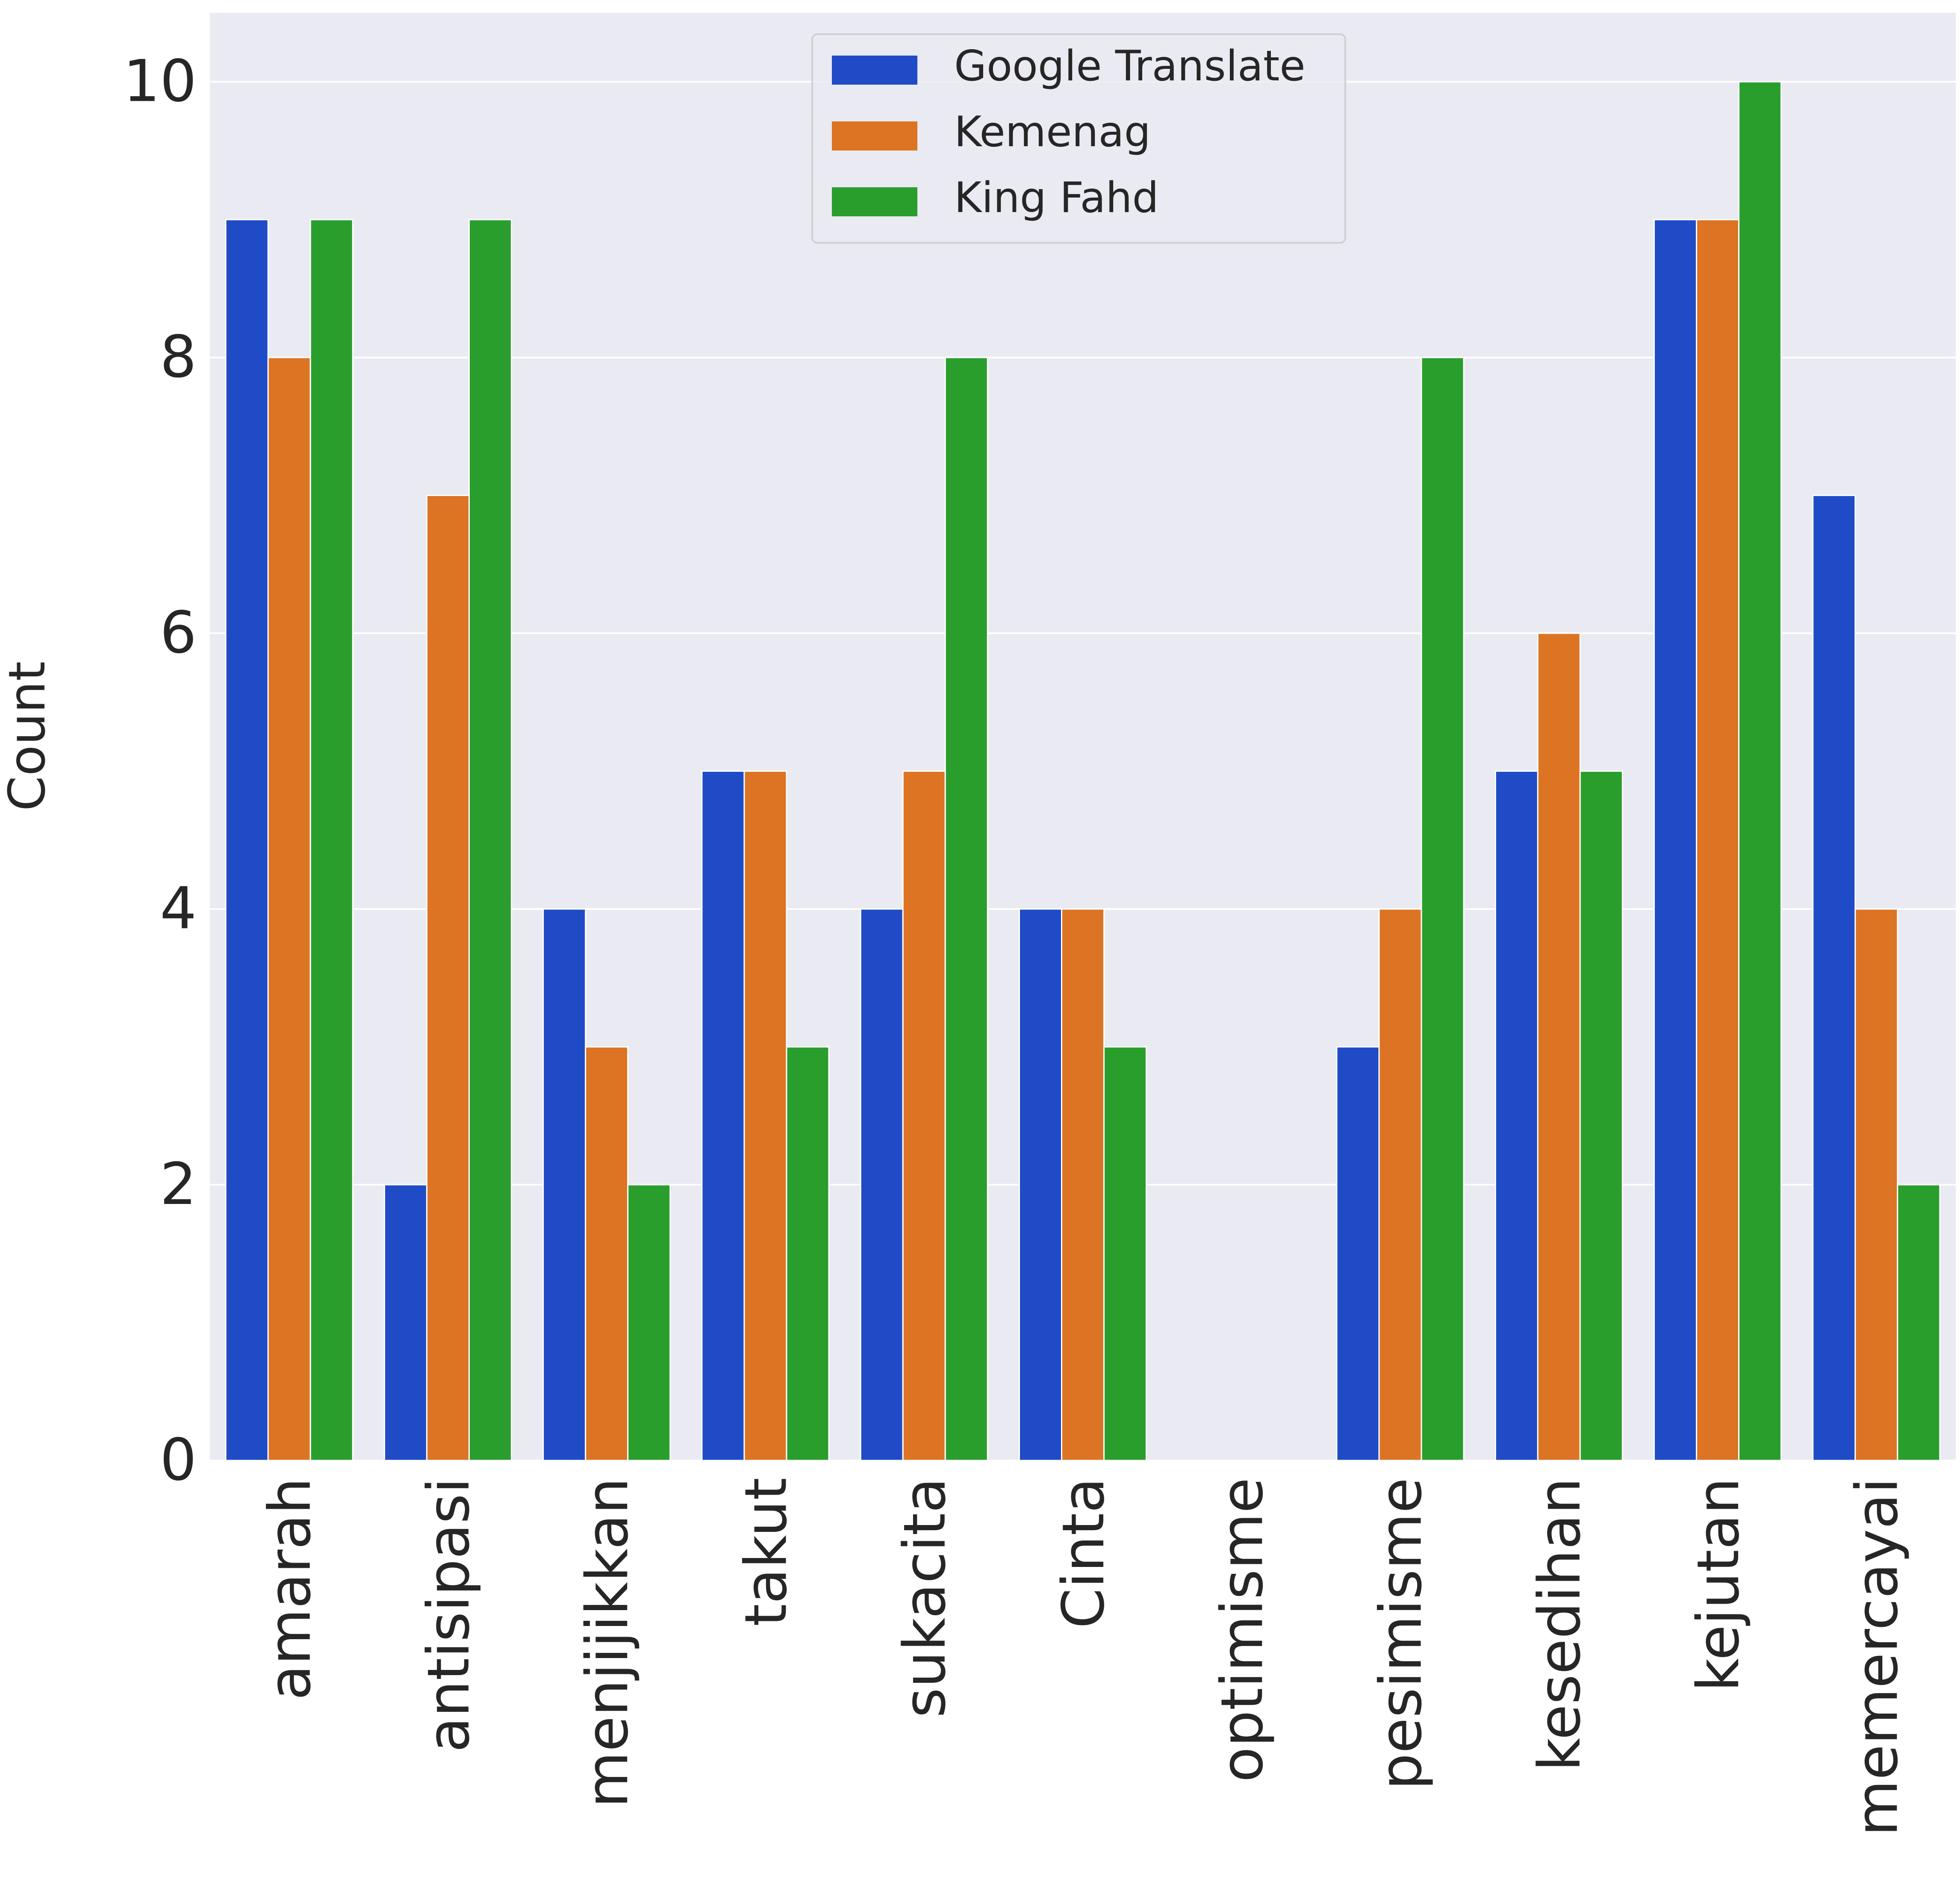 This screenshot has height=1897, width=1960. What do you see at coordinates (178, 632) in the screenshot?
I see `y-tick-label: 6` at bounding box center [178, 632].